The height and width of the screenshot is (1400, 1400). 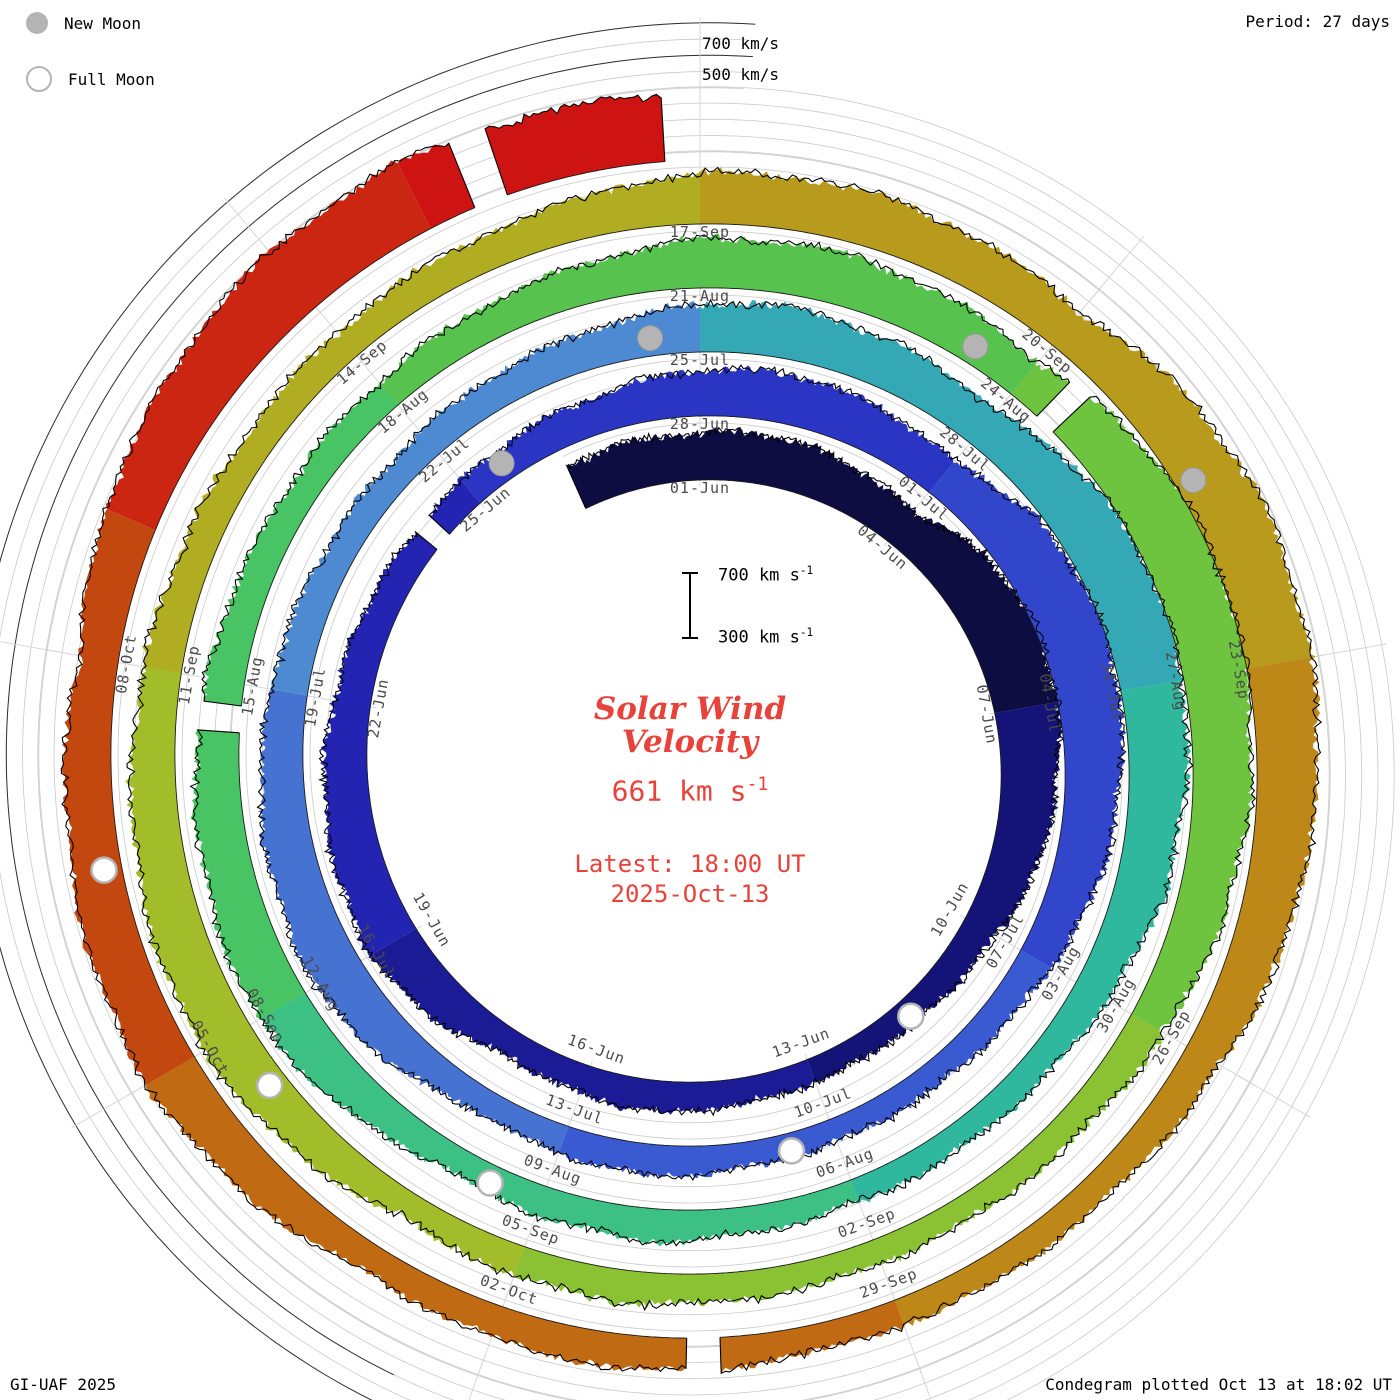 I want to click on scale-low-exp: -1, so click(x=806, y=632).